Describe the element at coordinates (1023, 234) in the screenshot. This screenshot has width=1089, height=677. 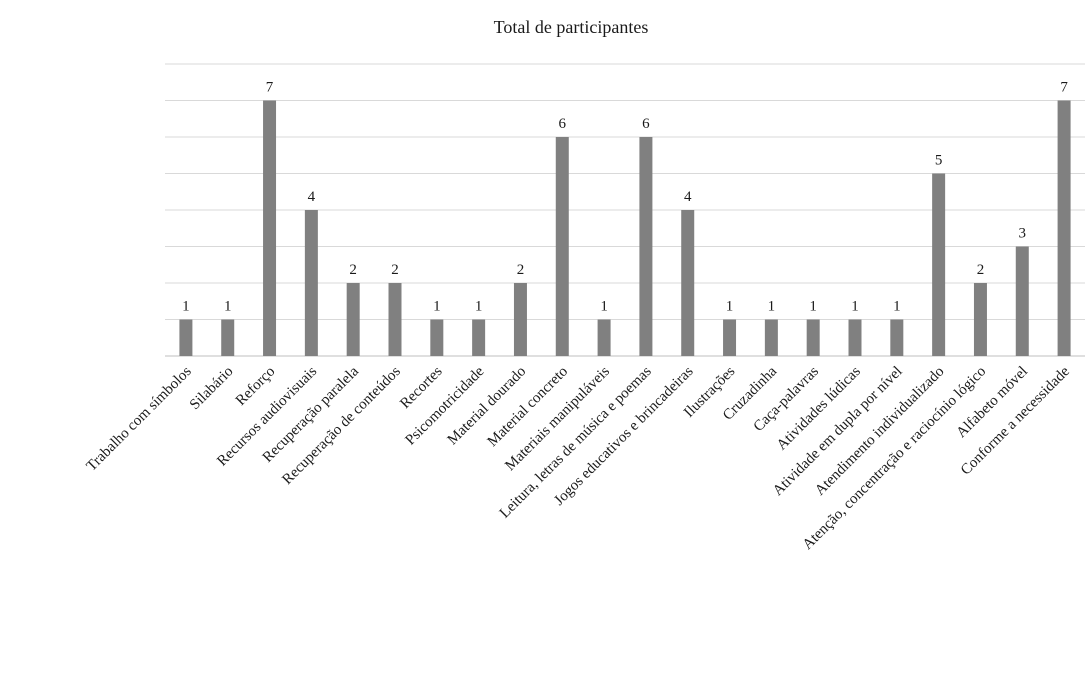
I see `data-label: 3` at that location.